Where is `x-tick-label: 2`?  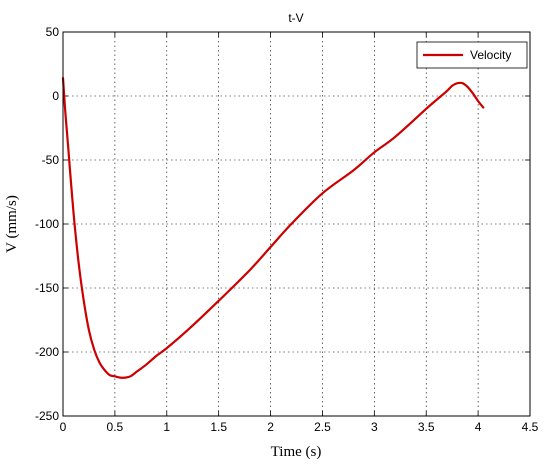 x-tick-label: 2 is located at coordinates (270, 427).